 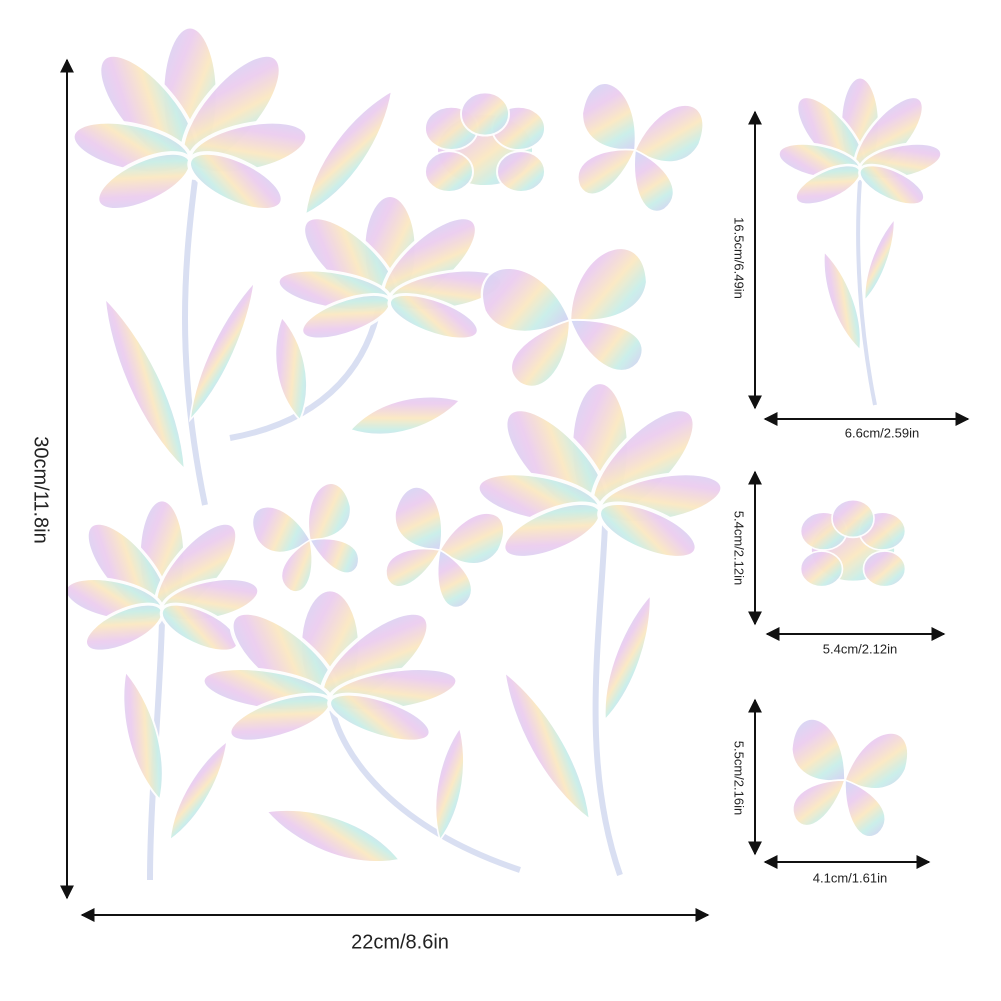 What do you see at coordinates (860, 459) in the screenshot?
I see `detail-stickers` at bounding box center [860, 459].